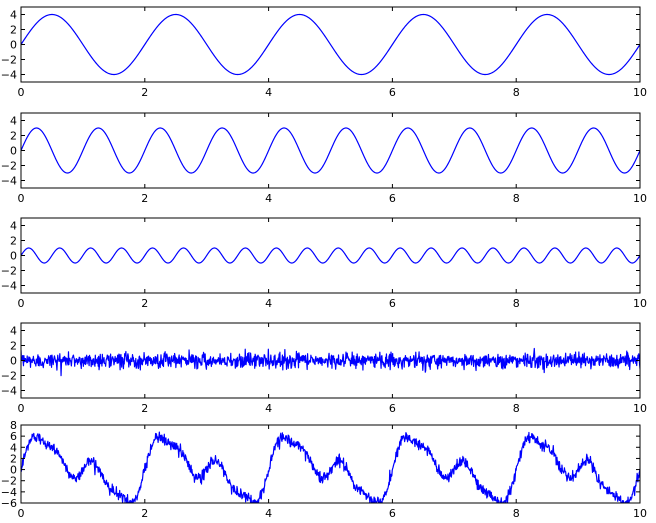 The height and width of the screenshot is (523, 656). Describe the element at coordinates (9, 503) in the screenshot. I see `y-tick-label: −6` at that location.